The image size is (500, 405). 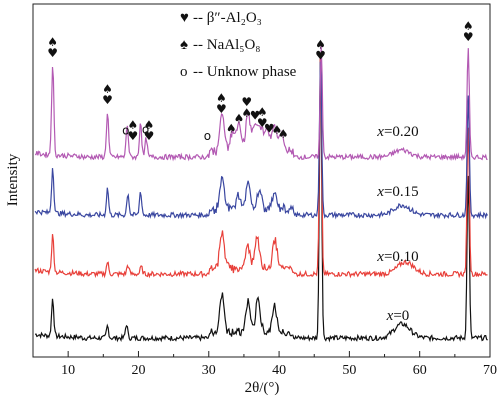 What do you see at coordinates (397, 192) in the screenshot?
I see `series-label: x=0.15` at bounding box center [397, 192].